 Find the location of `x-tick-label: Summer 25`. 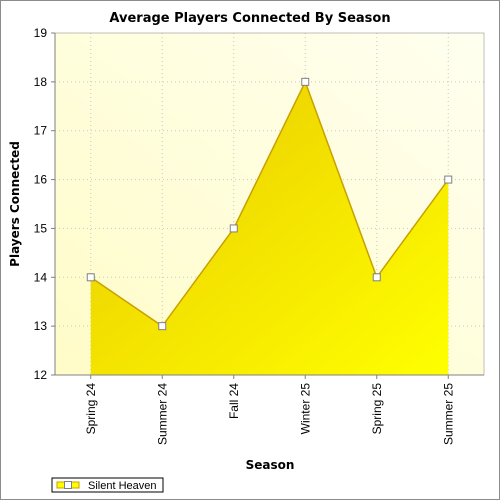

x-tick-label: Summer 25 is located at coordinates (448, 414).